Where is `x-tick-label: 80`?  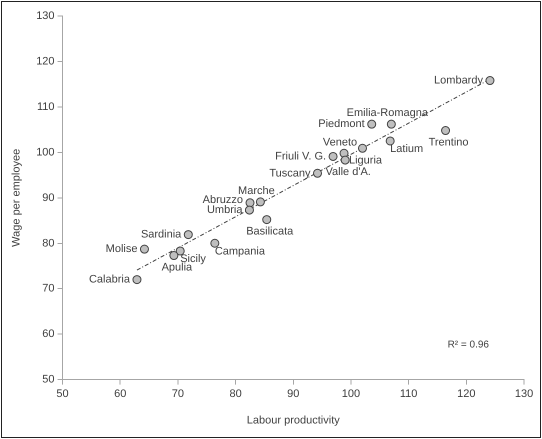
x-tick-label: 80 is located at coordinates (235, 394).